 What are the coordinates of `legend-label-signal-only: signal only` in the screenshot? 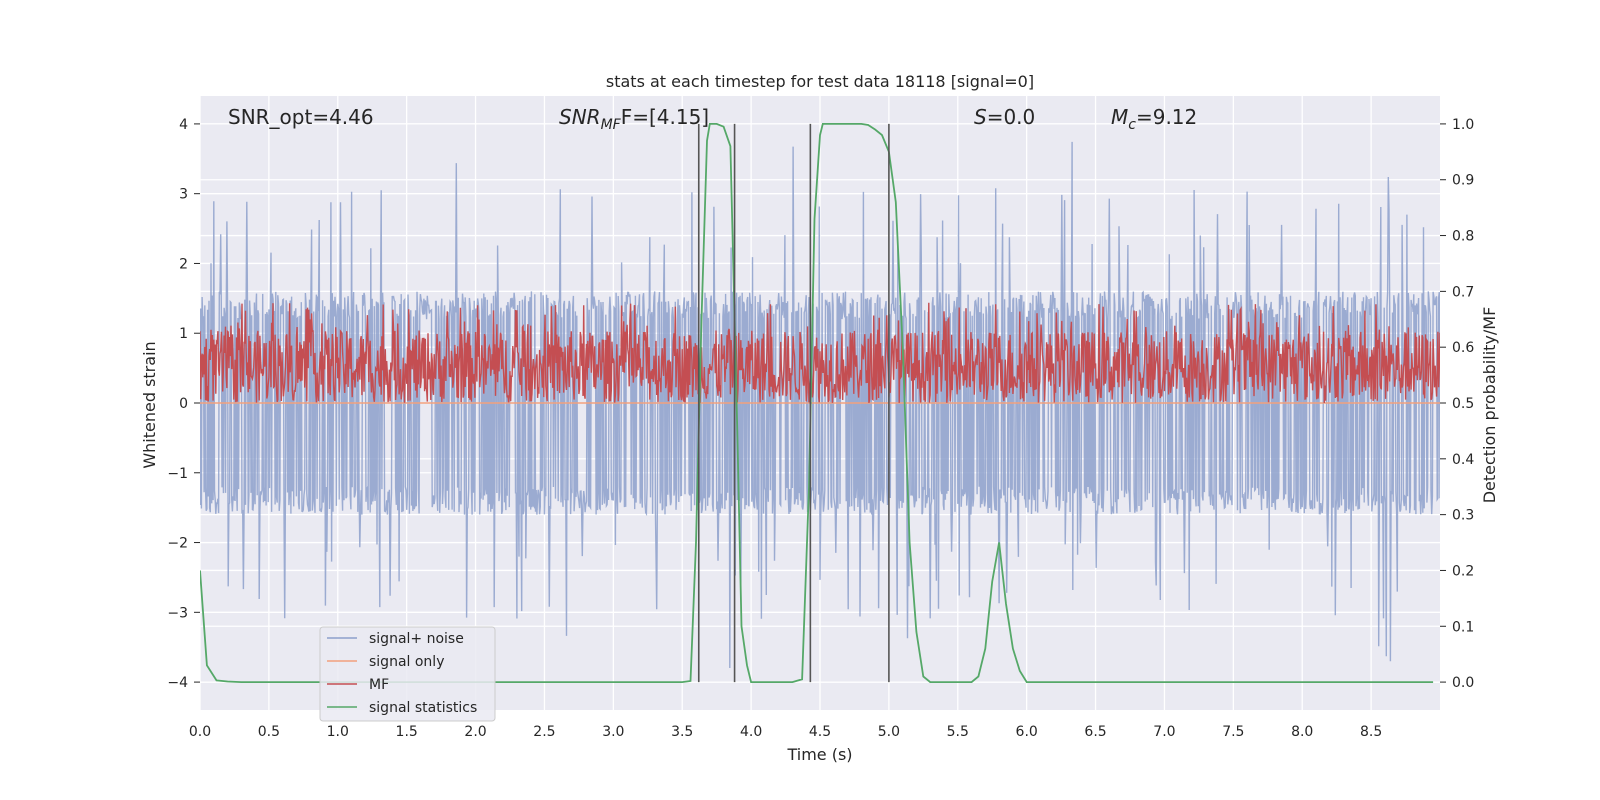 It's located at (406, 662).